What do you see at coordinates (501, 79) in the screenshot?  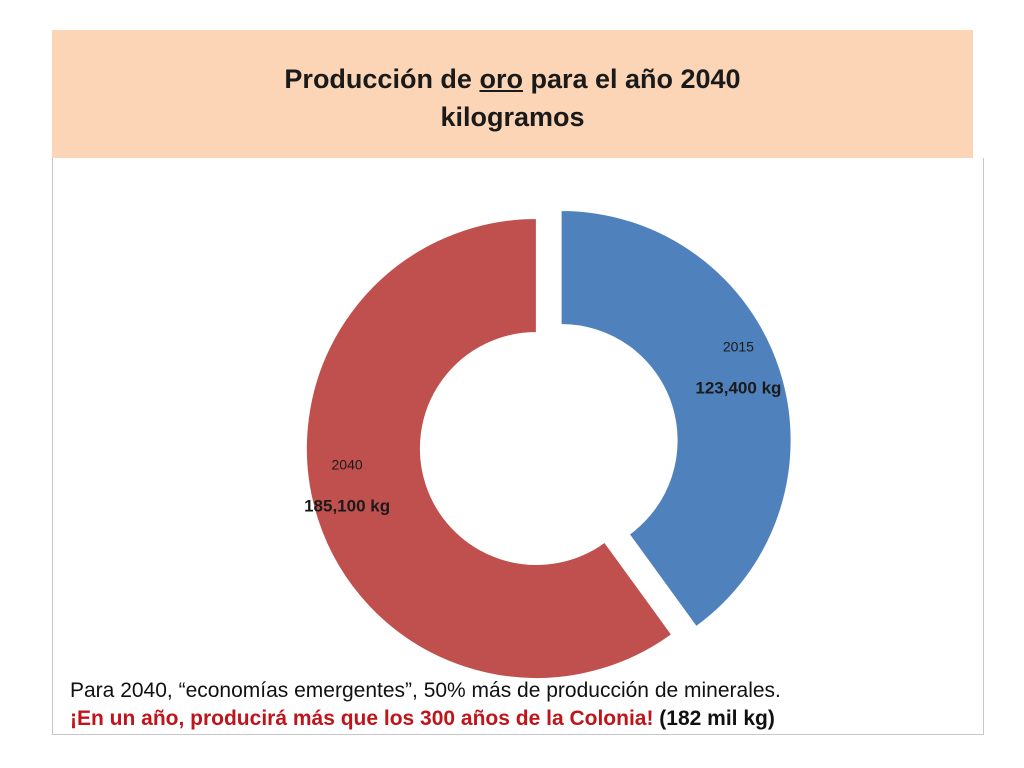 I see `title-part-underlined: oro` at bounding box center [501, 79].